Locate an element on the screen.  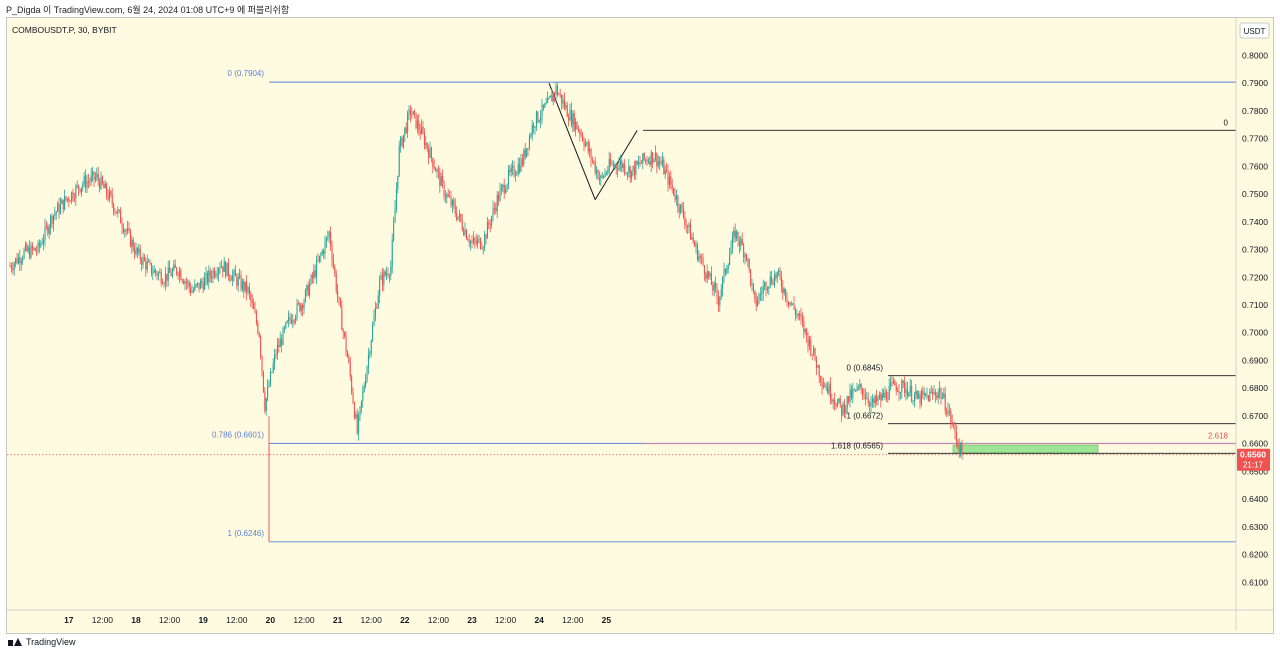
x-tick-label: 23 is located at coordinates (472, 620).